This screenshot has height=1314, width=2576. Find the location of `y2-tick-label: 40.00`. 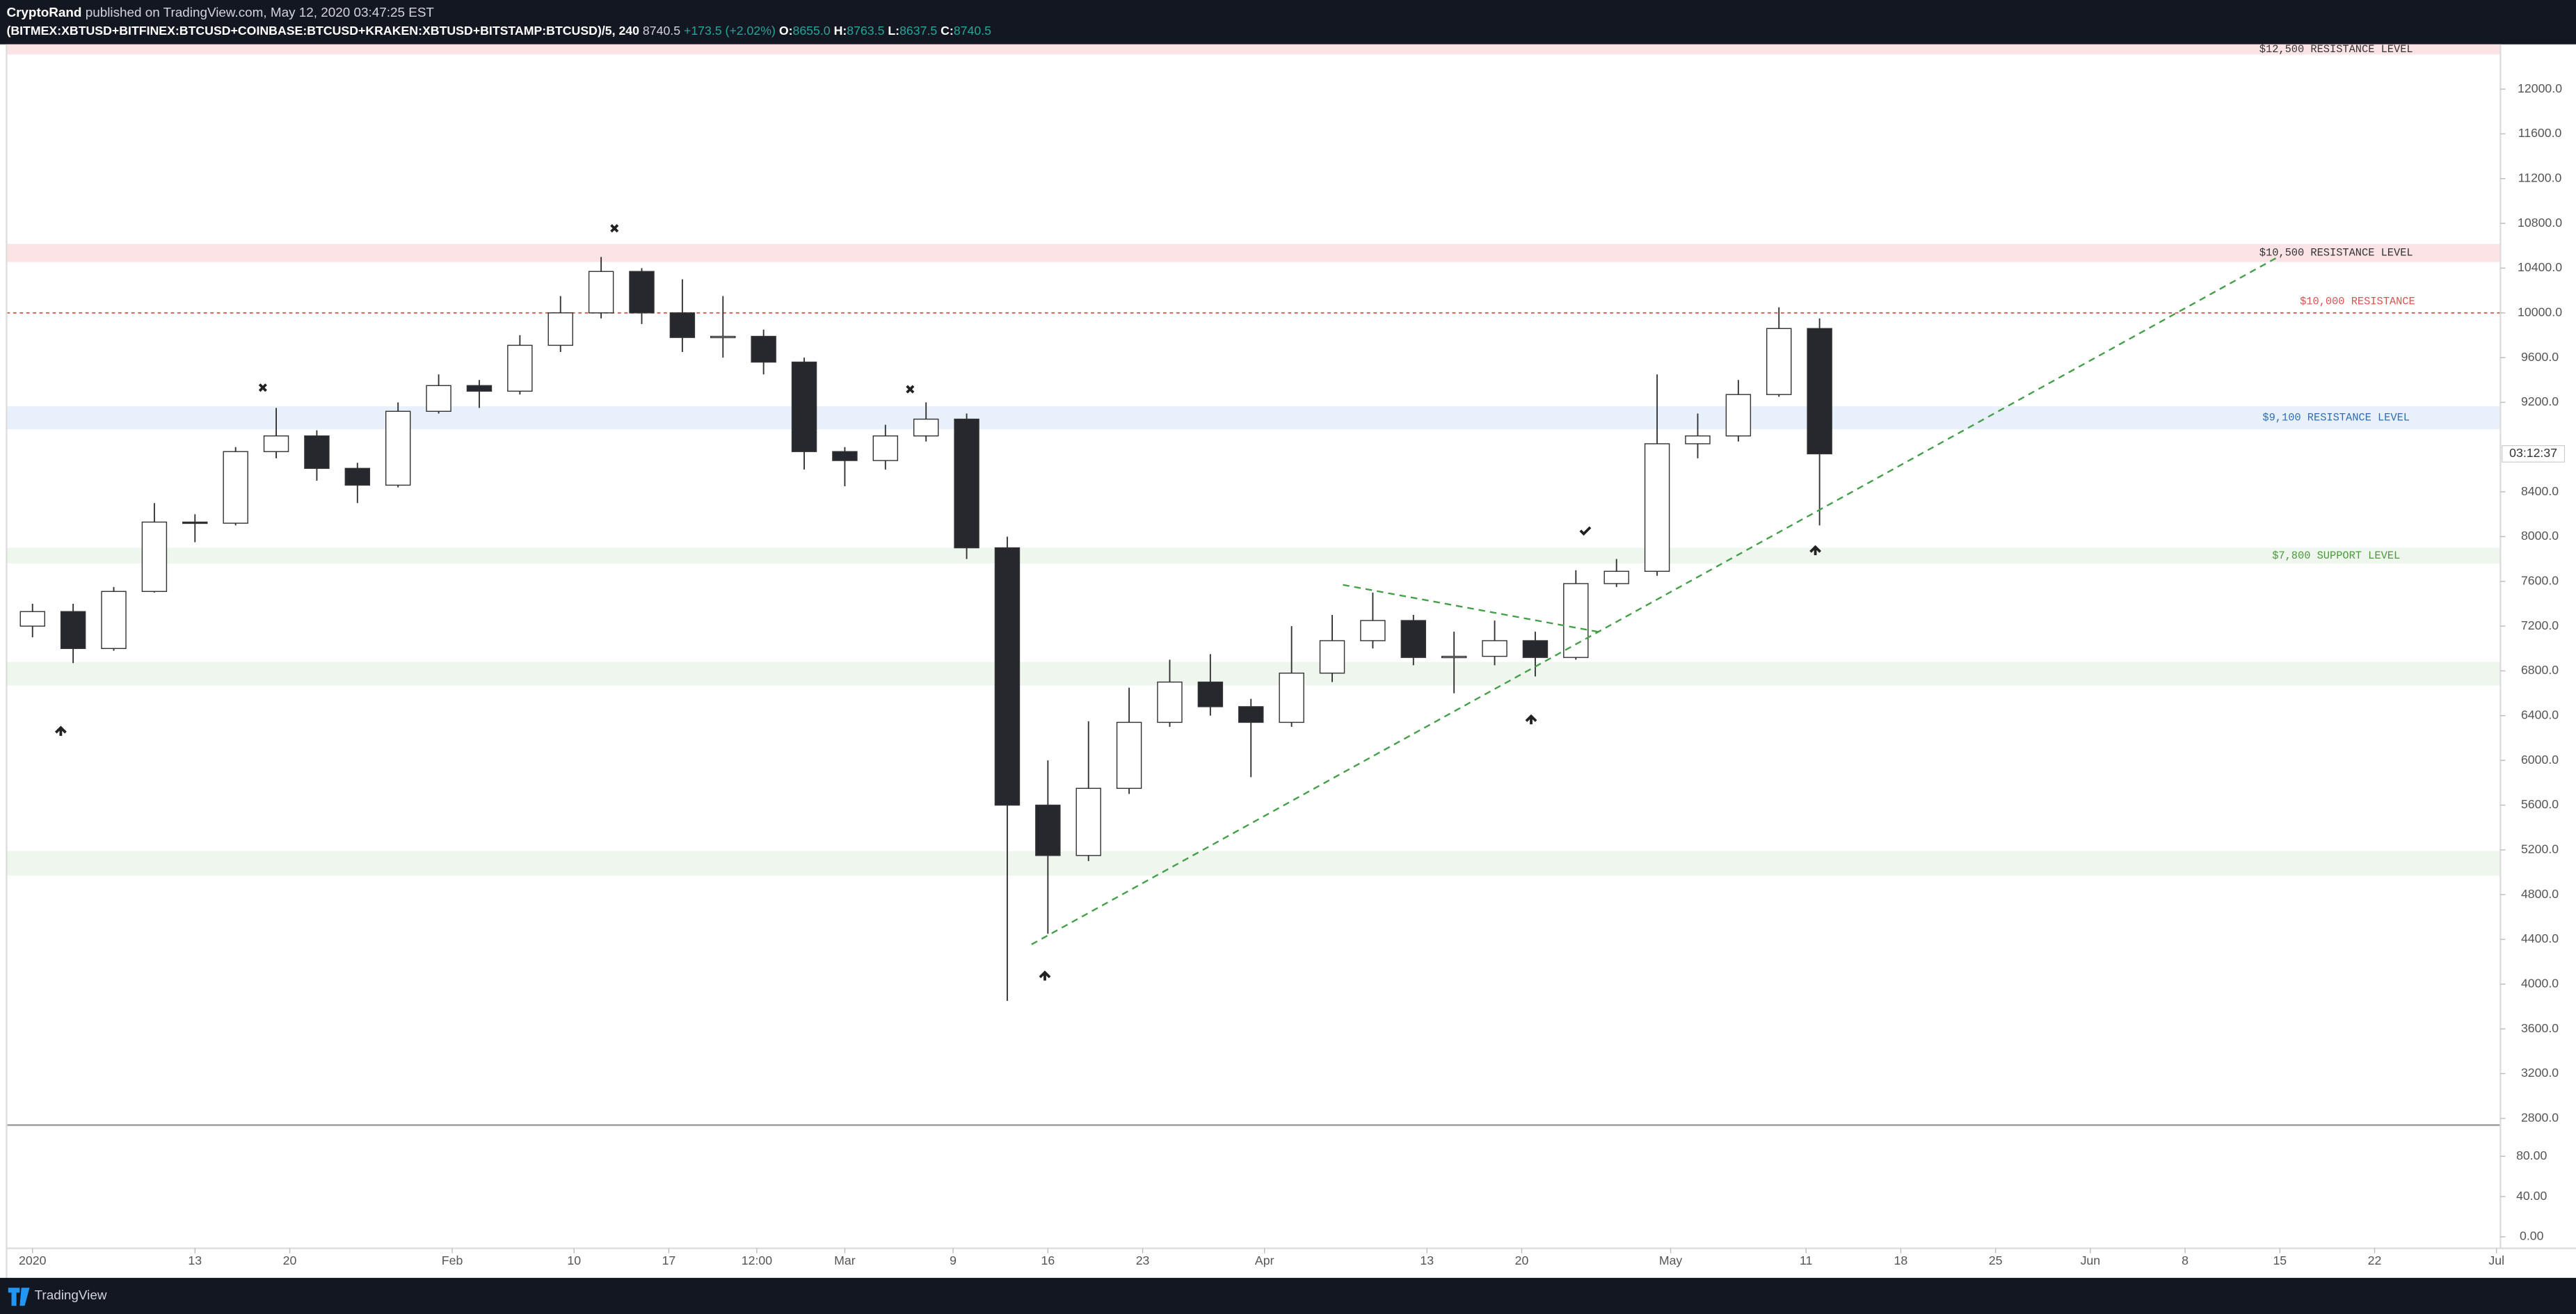

y2-tick-label: 40.00 is located at coordinates (2531, 1196).